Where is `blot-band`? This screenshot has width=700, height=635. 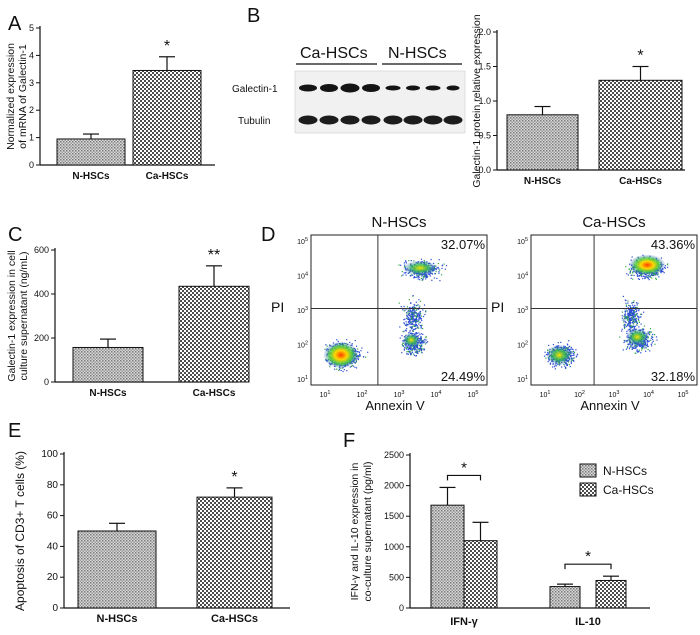 blot-band is located at coordinates (393, 88).